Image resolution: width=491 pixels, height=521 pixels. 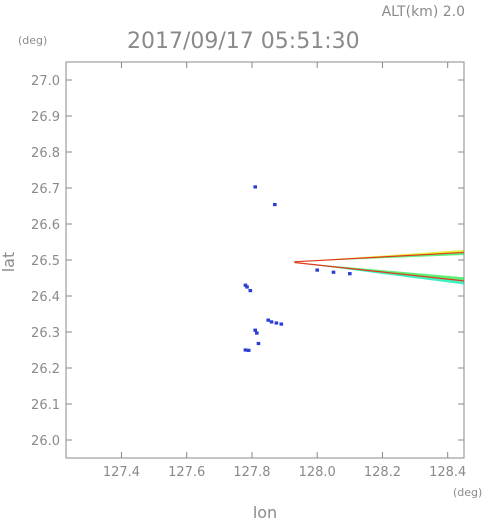 I want to click on y-axis-label: lat, so click(x=9, y=262).